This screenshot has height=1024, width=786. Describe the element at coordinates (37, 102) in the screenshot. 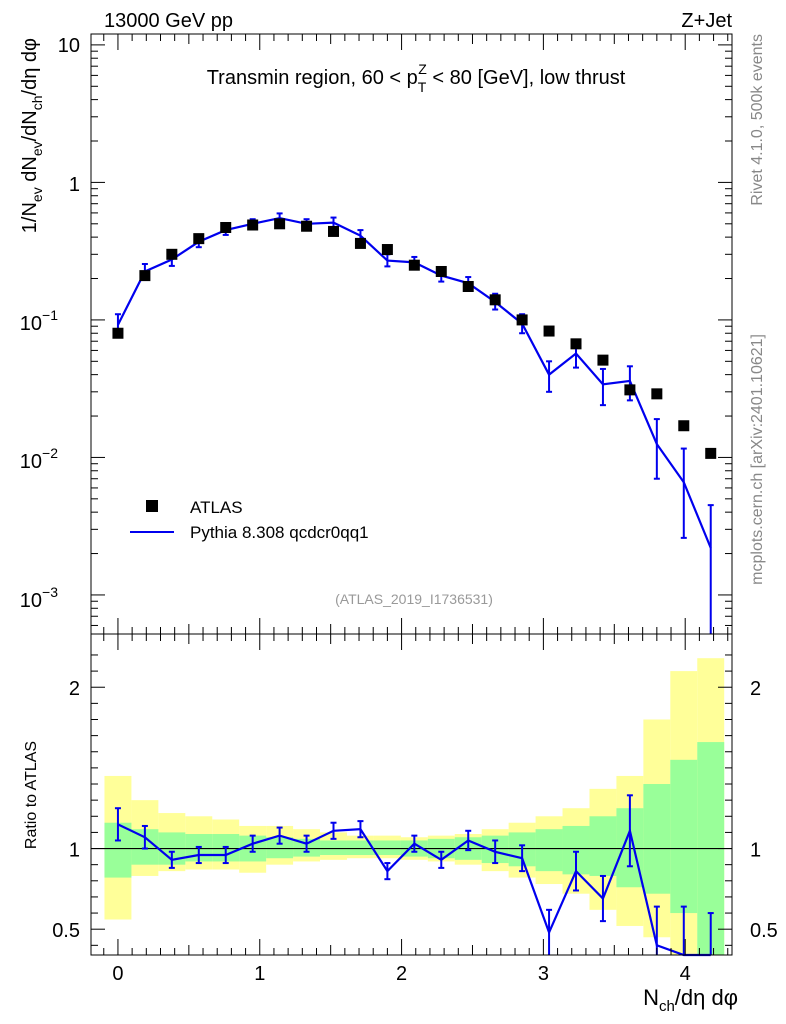

I see `main-ylabel-part-6: ch` at that location.